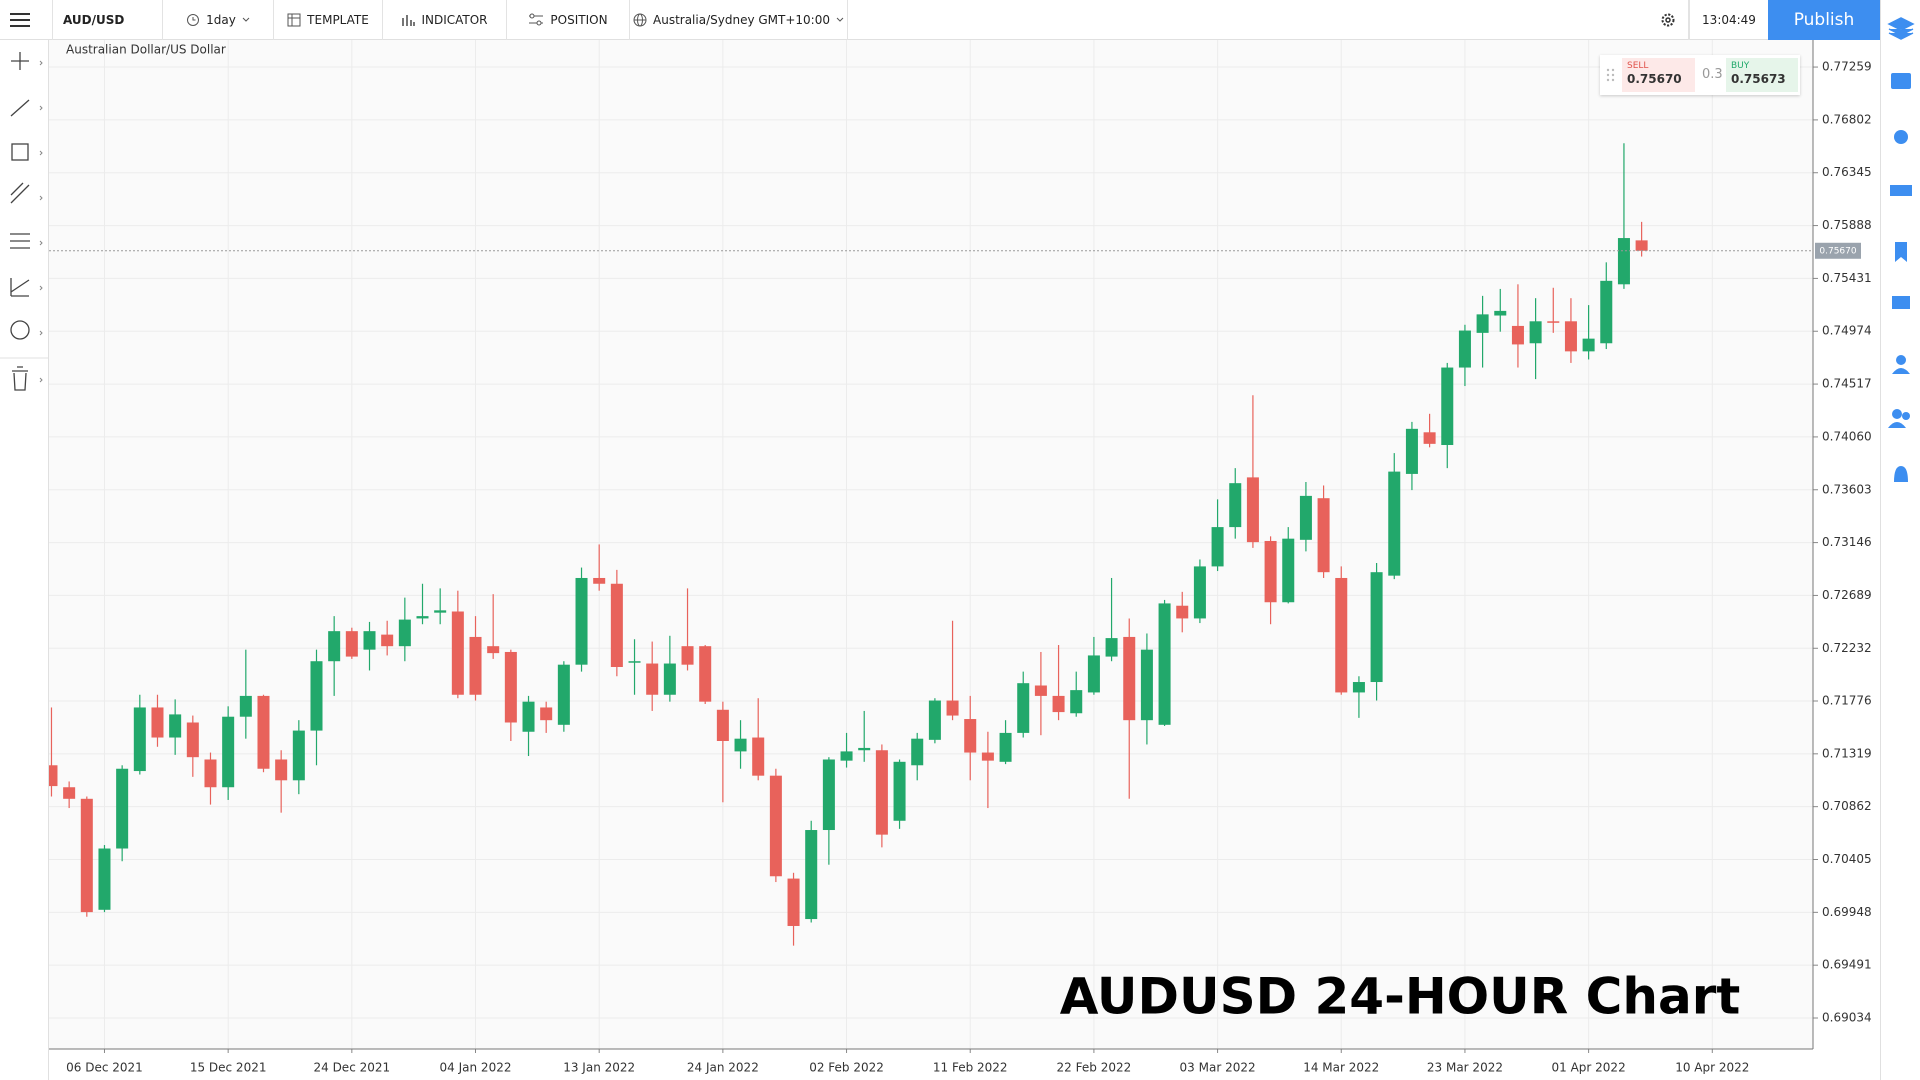 The width and height of the screenshot is (1920, 1080). I want to click on rect-tool, so click(20, 152).